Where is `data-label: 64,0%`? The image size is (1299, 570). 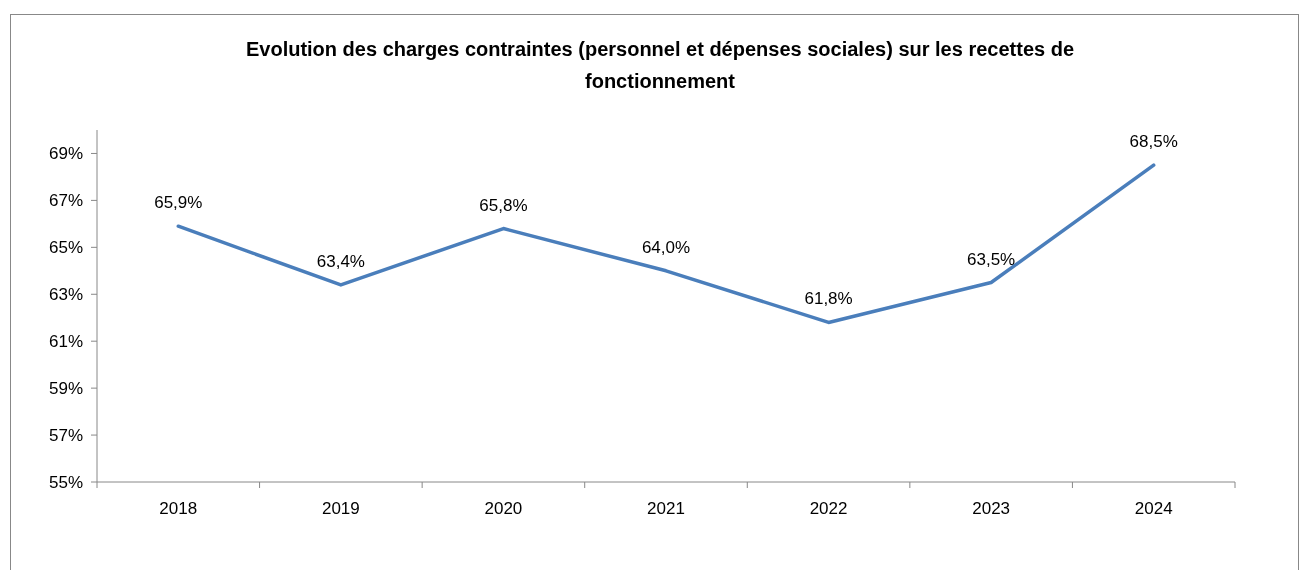 data-label: 64,0% is located at coordinates (666, 247).